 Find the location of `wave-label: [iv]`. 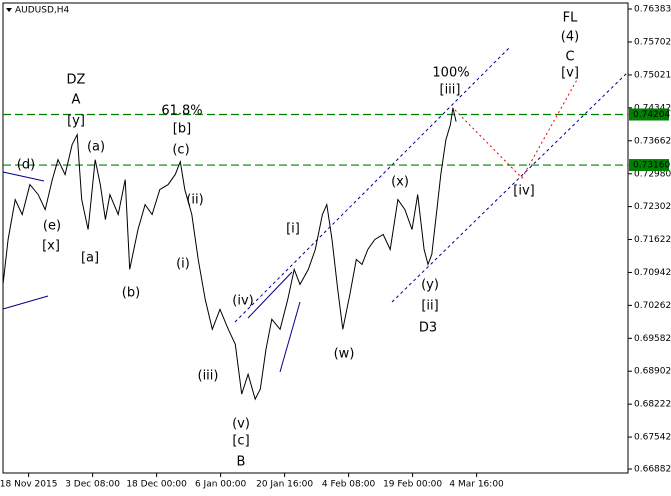

wave-label: [iv] is located at coordinates (523, 191).